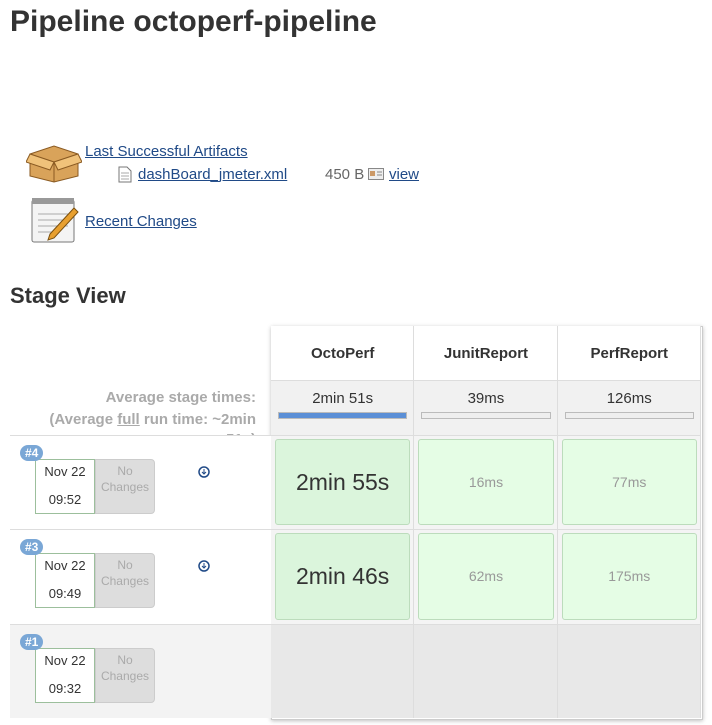  I want to click on stage-duration: 62ms, so click(486, 576).